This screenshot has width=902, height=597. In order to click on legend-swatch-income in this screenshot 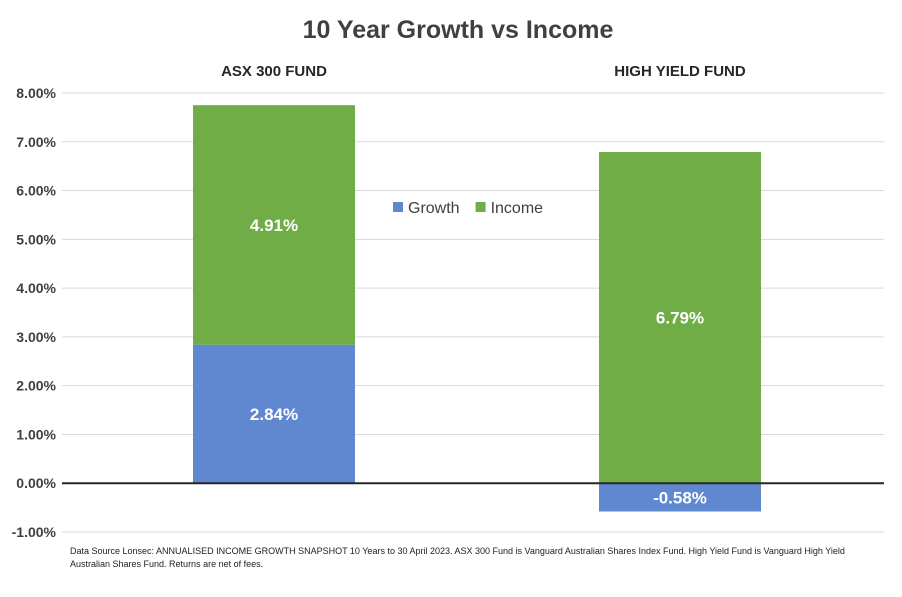, I will do `click(480, 207)`.